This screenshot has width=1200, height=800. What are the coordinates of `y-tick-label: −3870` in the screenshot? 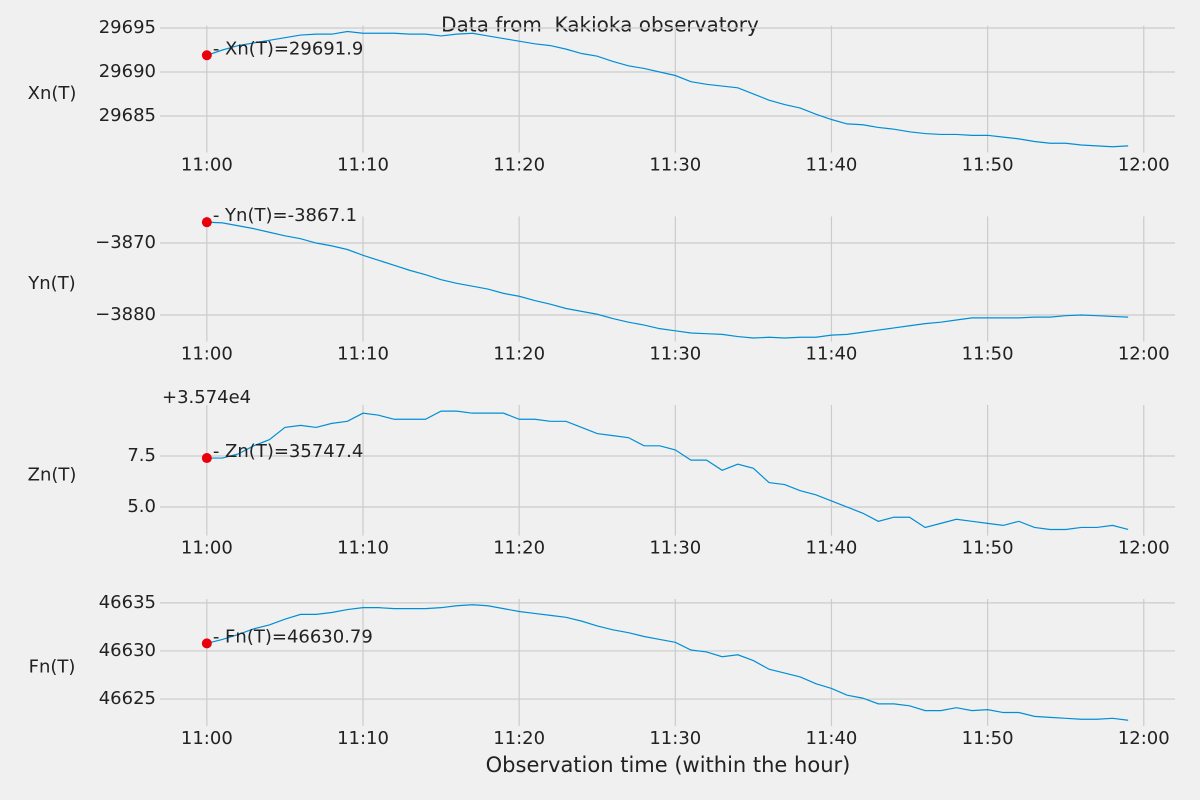 It's located at (125, 242).